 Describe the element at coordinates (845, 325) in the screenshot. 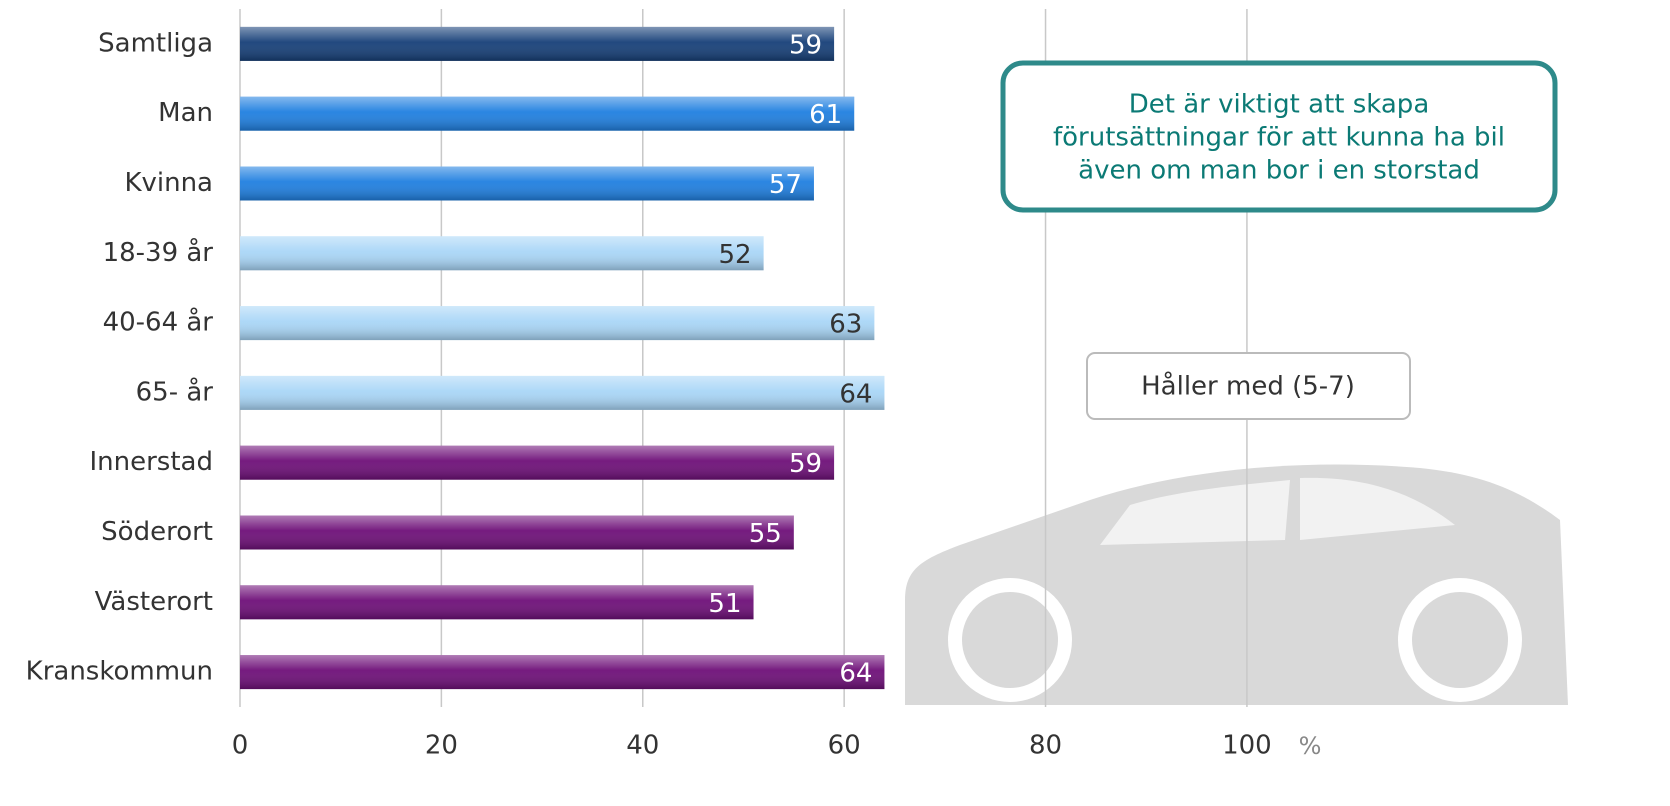

I see `data-label: 63` at that location.